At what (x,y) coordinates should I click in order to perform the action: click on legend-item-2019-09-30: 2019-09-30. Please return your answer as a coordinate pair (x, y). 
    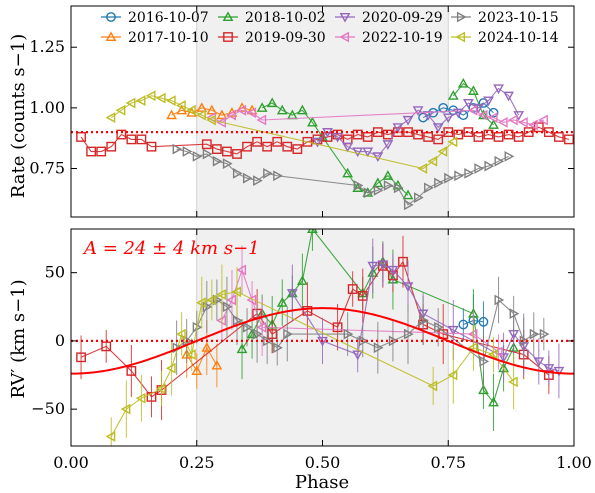
    Looking at the image, I should click on (272, 38).